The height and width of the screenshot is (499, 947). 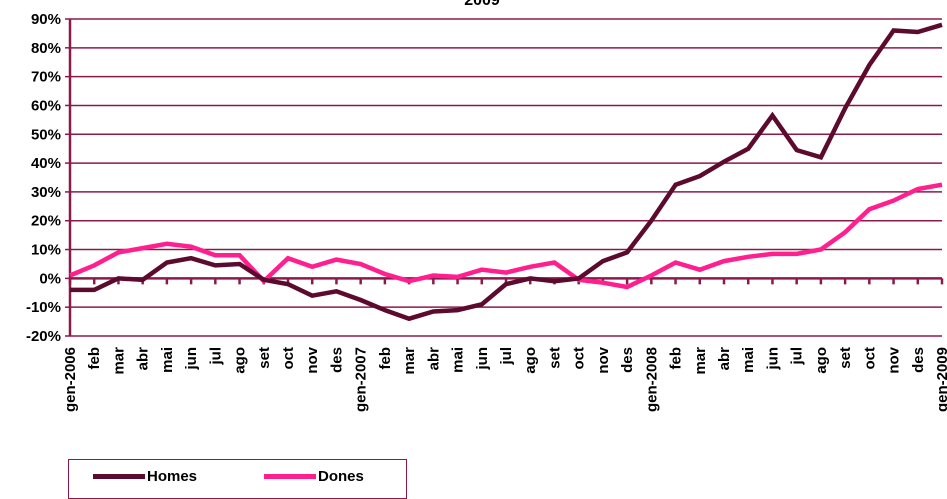 I want to click on x-tick-label: gen-2008, so click(x=651, y=379).